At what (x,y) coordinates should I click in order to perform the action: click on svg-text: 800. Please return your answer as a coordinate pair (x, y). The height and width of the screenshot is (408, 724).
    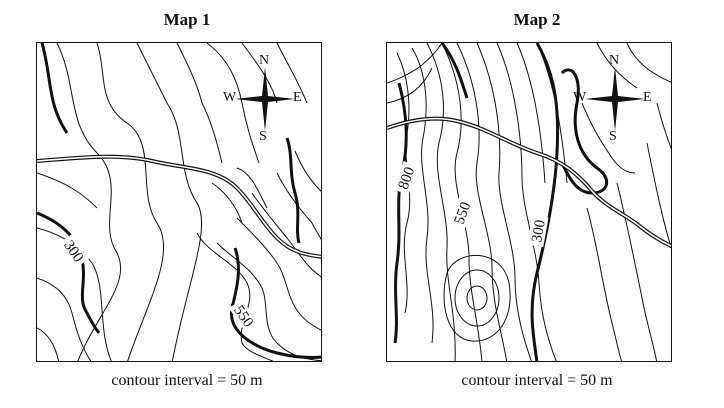
    Looking at the image, I should click on (407, 178).